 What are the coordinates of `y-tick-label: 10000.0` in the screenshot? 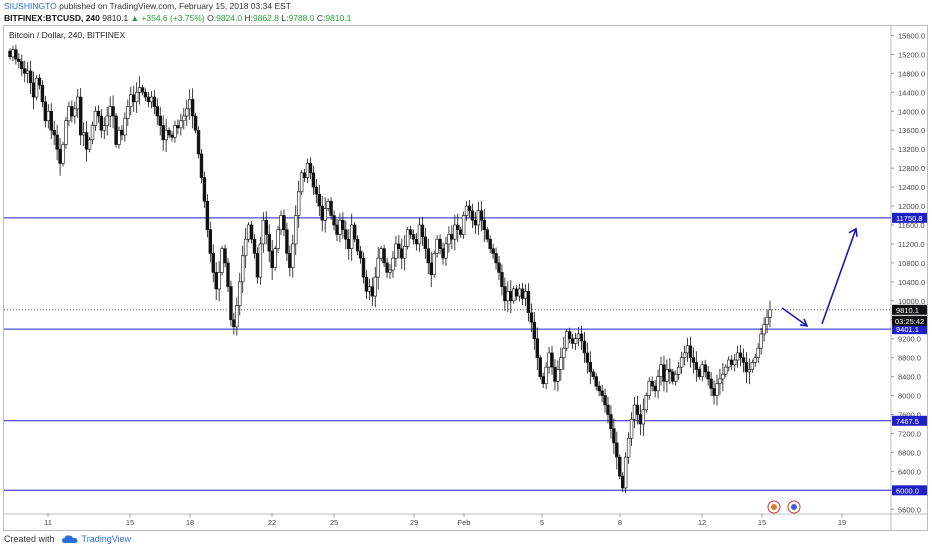 It's located at (911, 301).